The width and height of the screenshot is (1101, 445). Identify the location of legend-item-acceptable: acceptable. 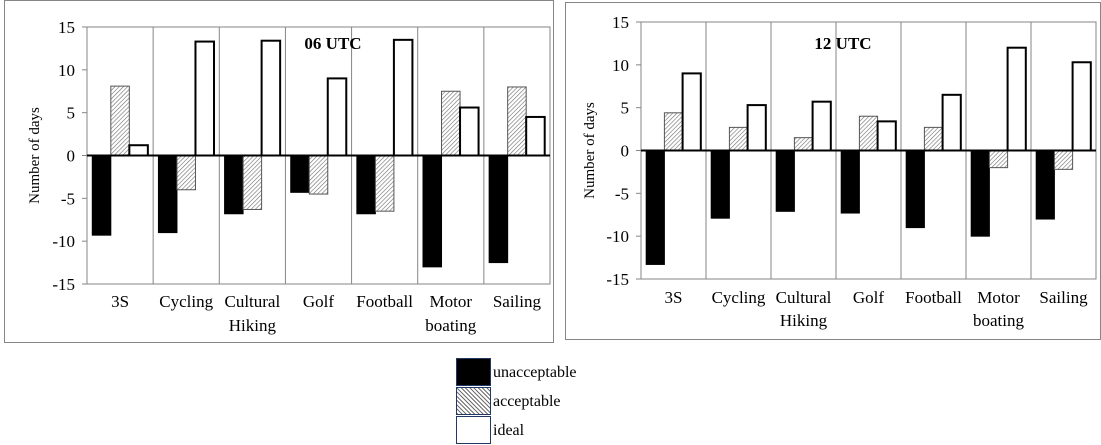
(531, 401).